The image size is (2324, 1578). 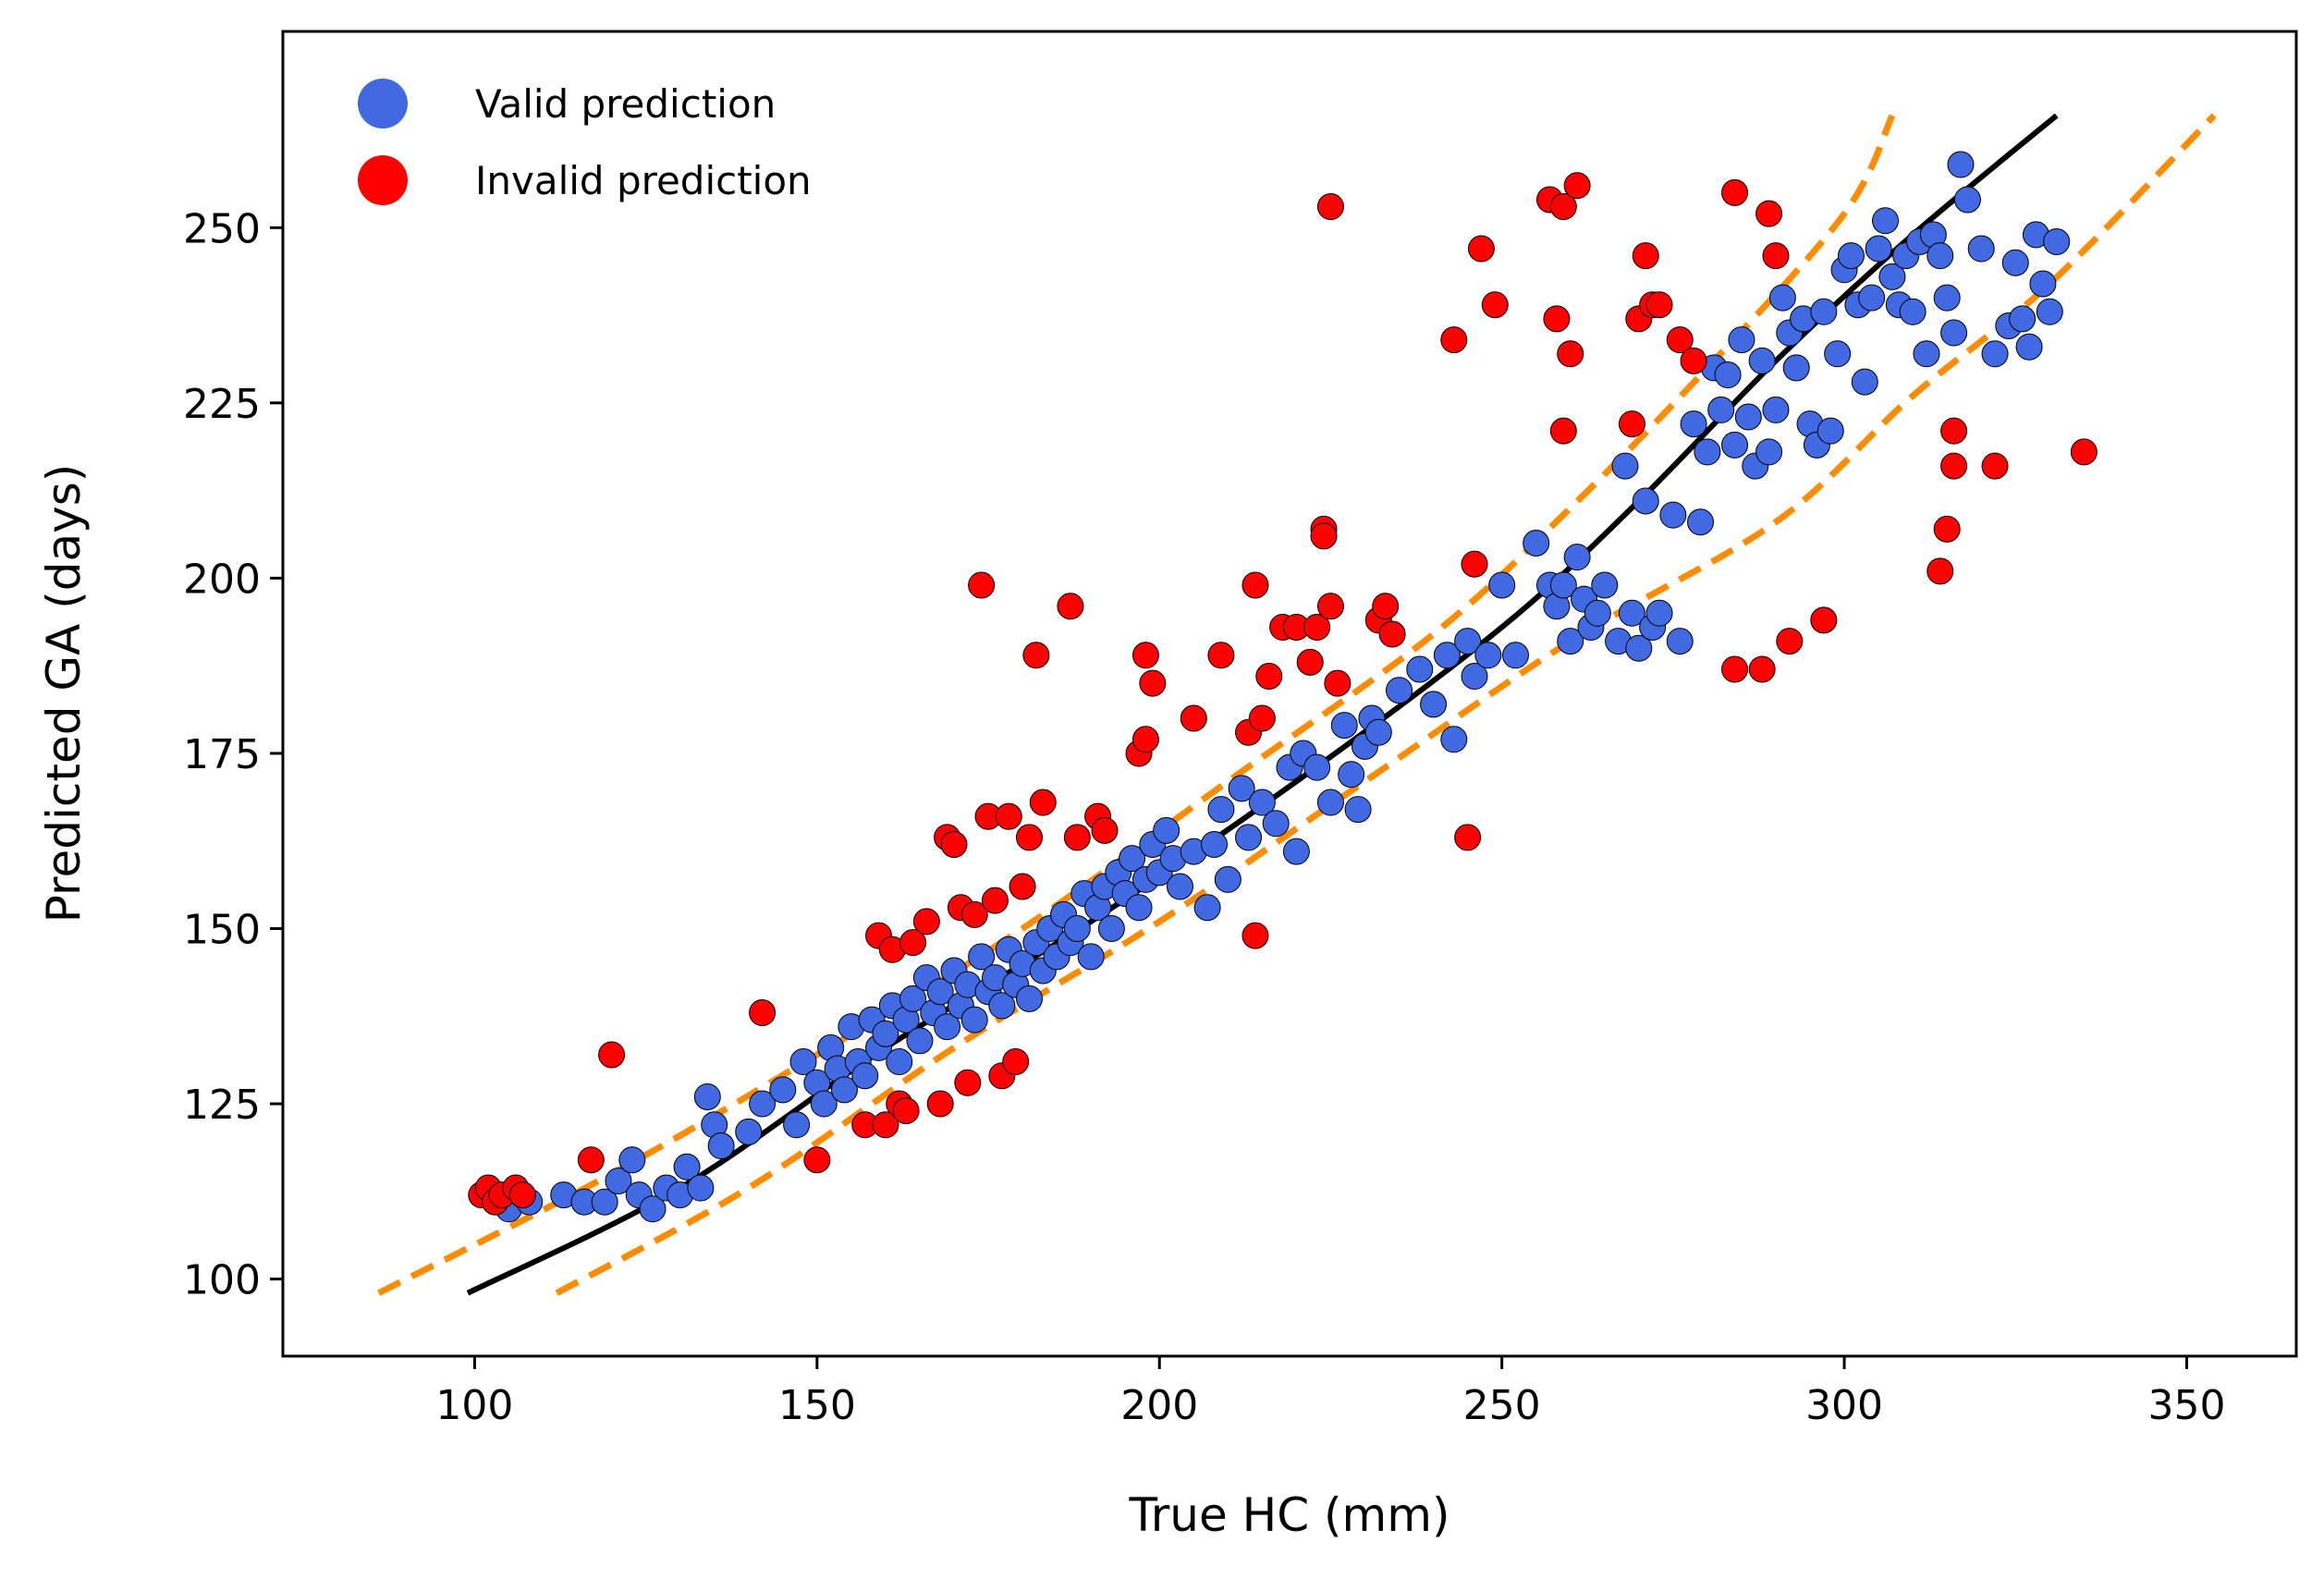 What do you see at coordinates (817, 1405) in the screenshot?
I see `x-tick-label: 150` at bounding box center [817, 1405].